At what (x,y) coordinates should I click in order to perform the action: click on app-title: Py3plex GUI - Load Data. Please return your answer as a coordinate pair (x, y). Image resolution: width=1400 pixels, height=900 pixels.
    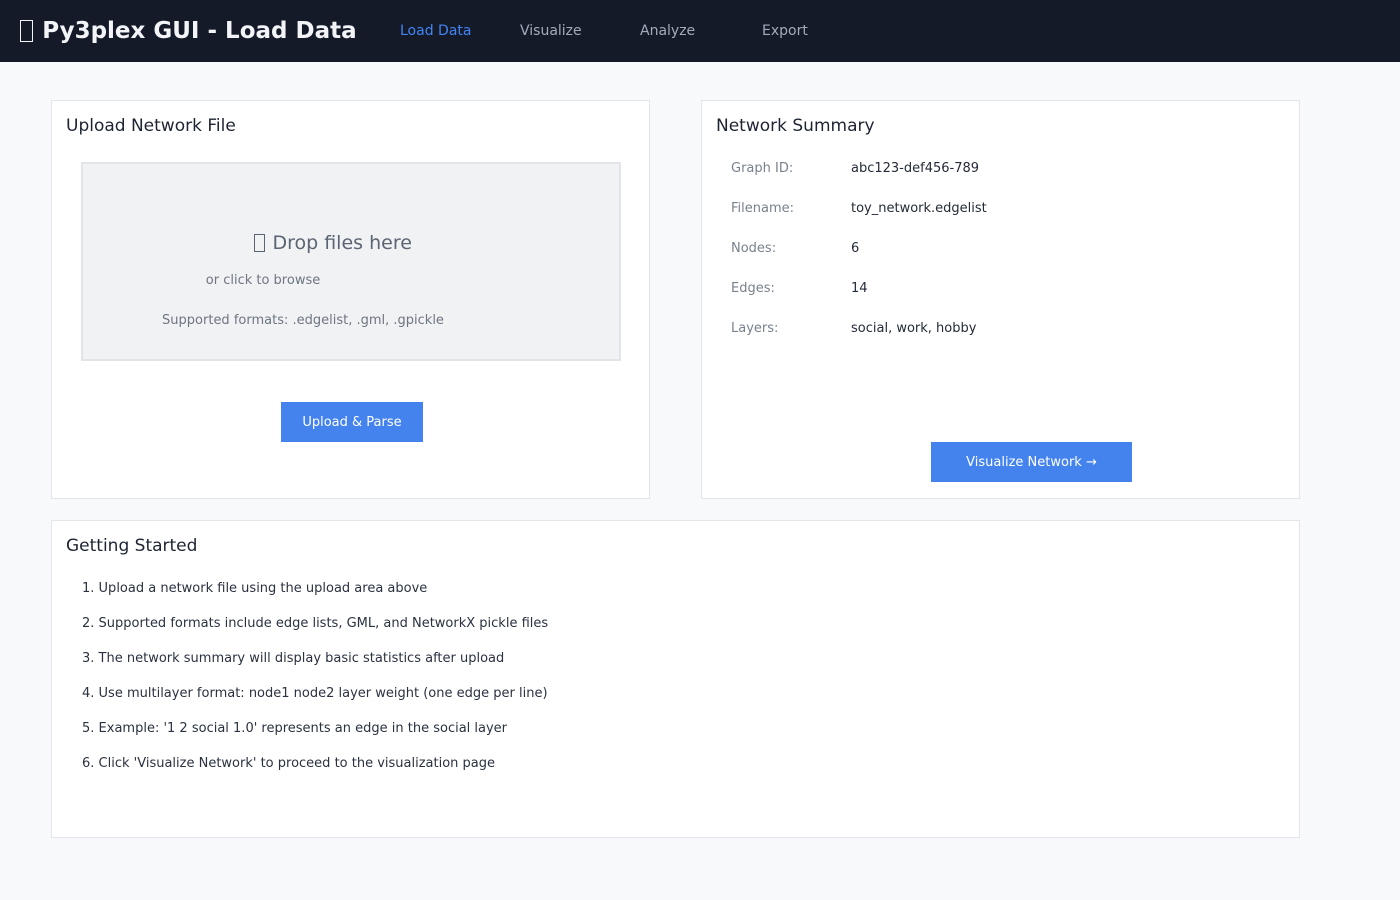
    Looking at the image, I should click on (188, 31).